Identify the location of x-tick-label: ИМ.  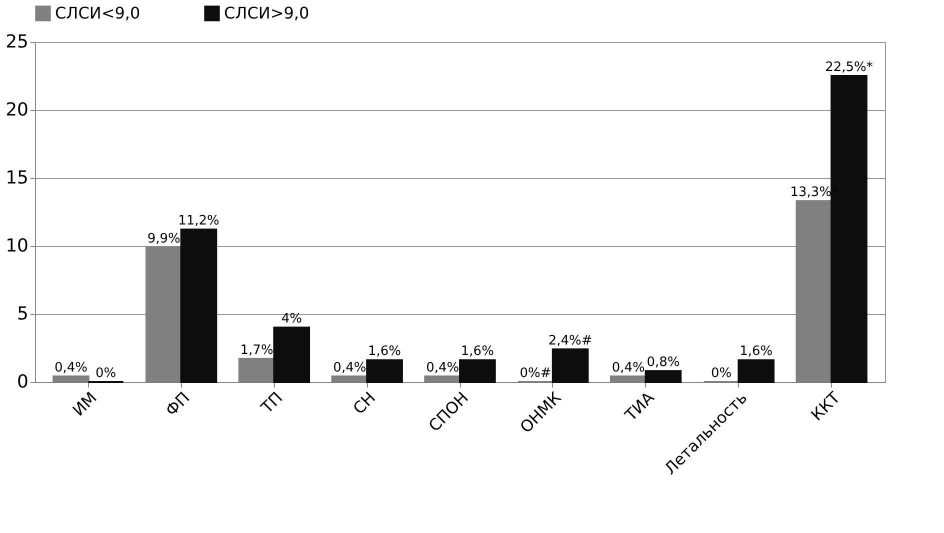
(84, 404).